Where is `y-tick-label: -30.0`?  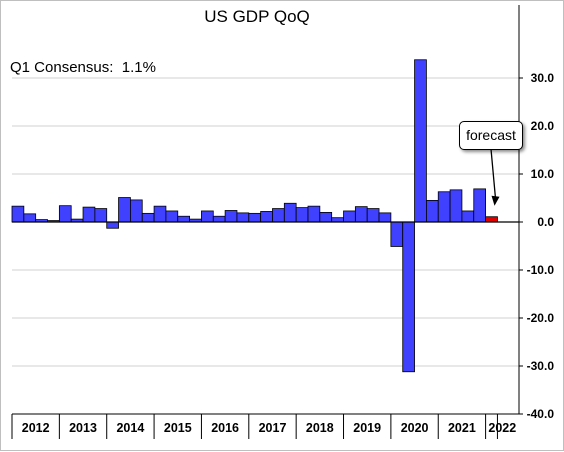
y-tick-label: -30.0 is located at coordinates (541, 366).